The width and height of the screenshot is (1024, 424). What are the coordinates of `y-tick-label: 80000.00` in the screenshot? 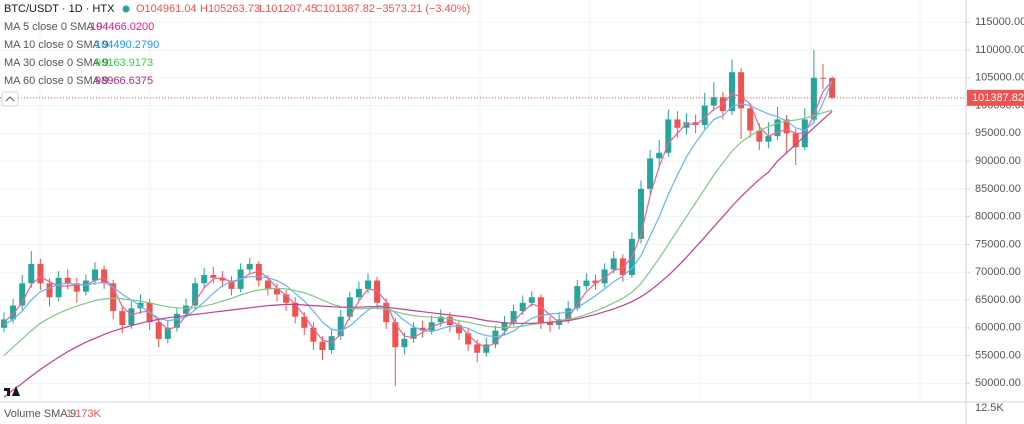 It's located at (998, 217).